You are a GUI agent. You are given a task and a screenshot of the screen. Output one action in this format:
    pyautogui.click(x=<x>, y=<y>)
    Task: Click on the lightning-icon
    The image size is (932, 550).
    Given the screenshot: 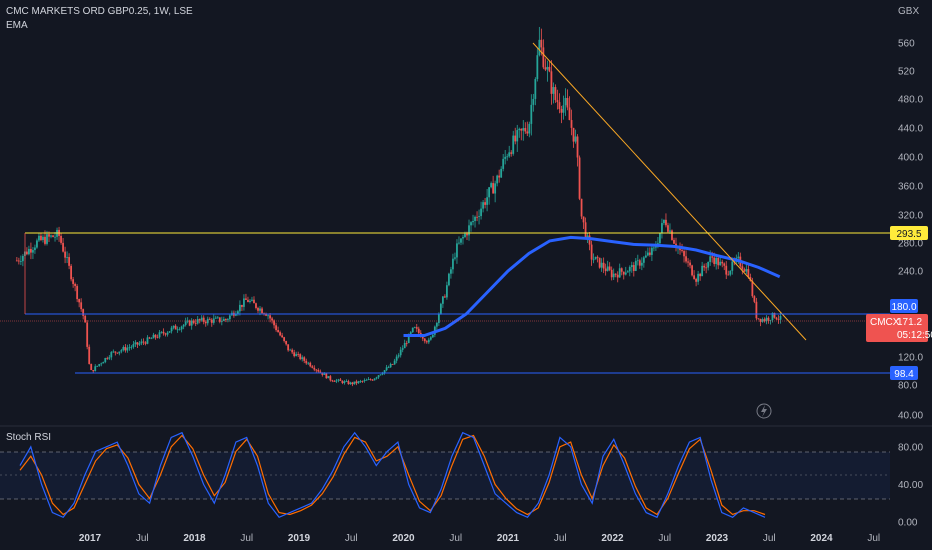 What is the action you would take?
    pyautogui.click(x=764, y=411)
    